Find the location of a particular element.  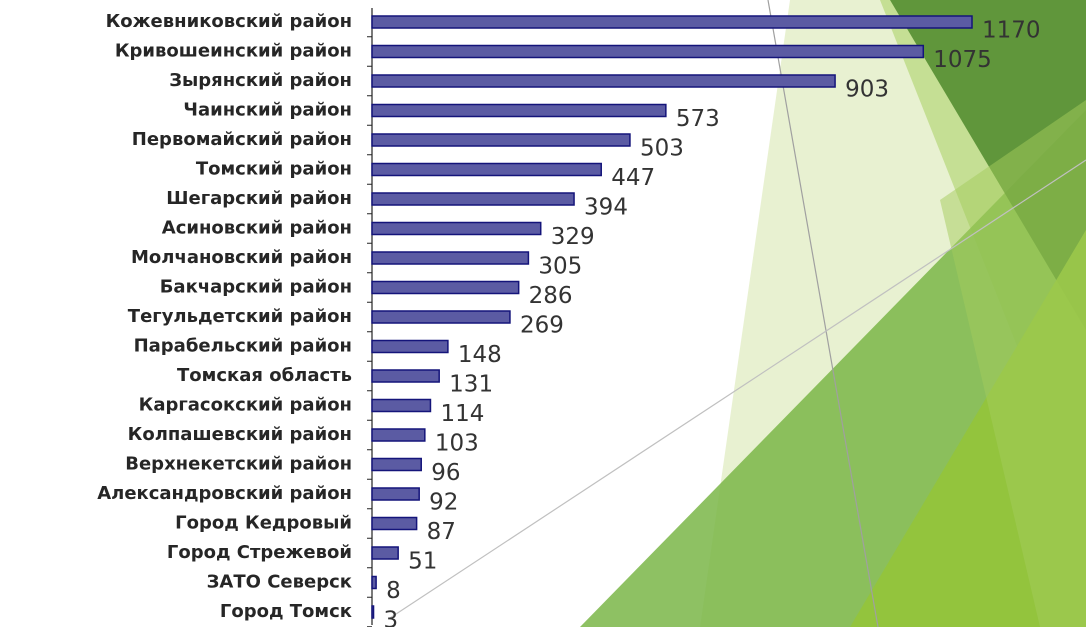

category-label: Город Стрежевой is located at coordinates (259, 552).